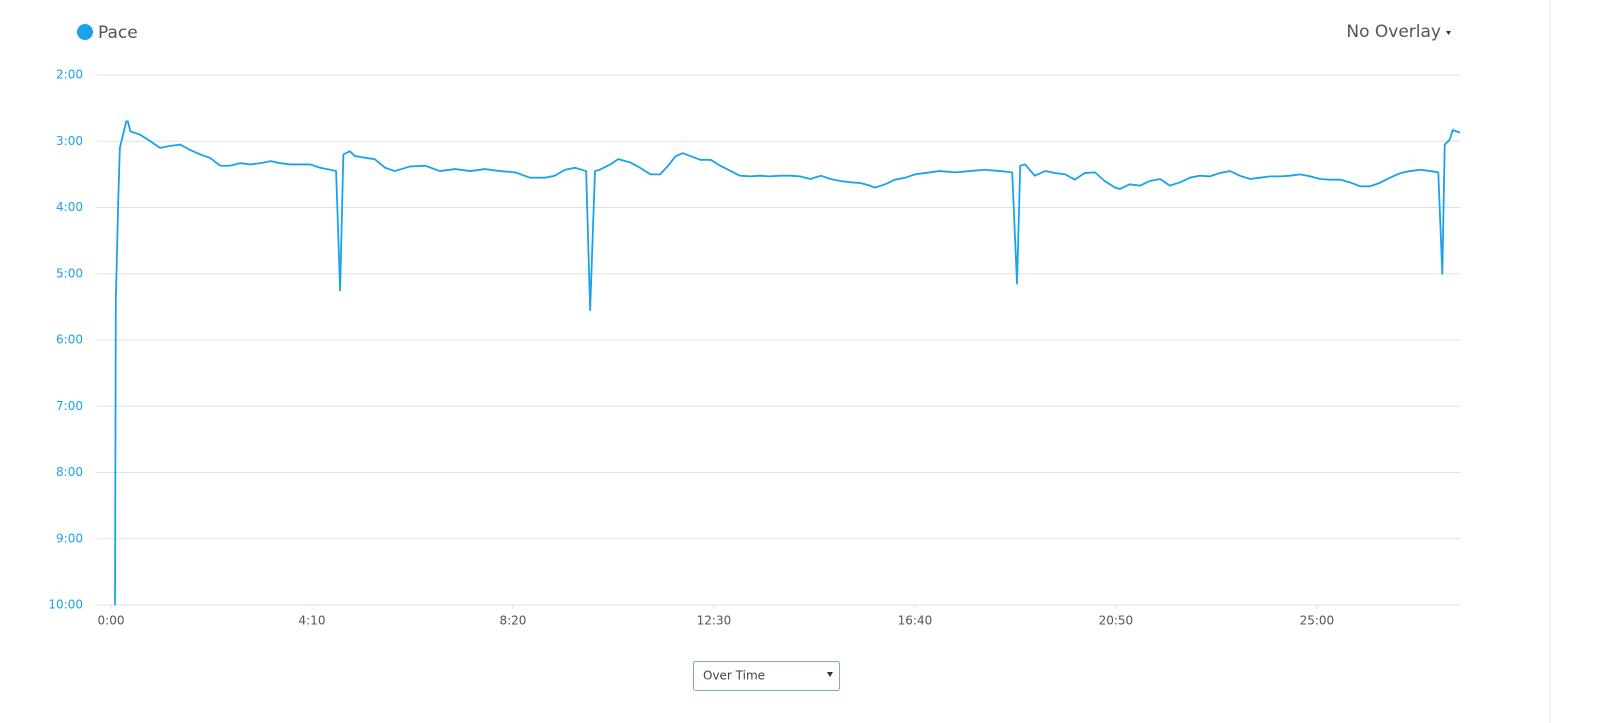 Image resolution: width=1597 pixels, height=723 pixels. I want to click on y-tick-label: 2:00, so click(69, 75).